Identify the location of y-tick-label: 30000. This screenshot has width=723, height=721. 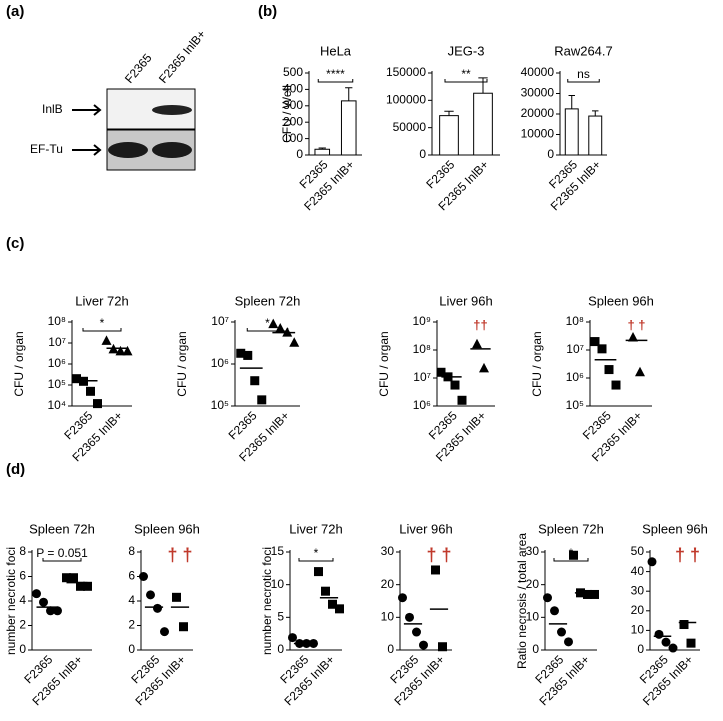
(538, 93).